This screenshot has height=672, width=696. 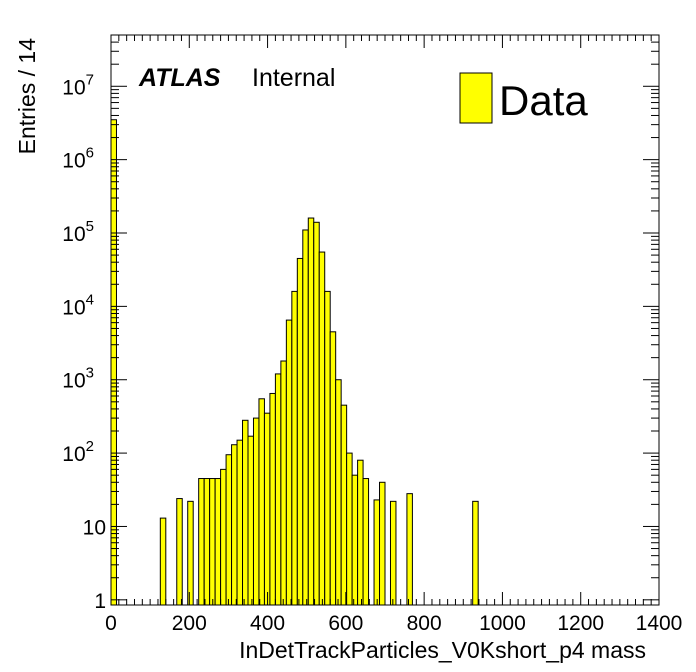 I want to click on y-axis-title: Entries / 14, so click(x=27, y=96).